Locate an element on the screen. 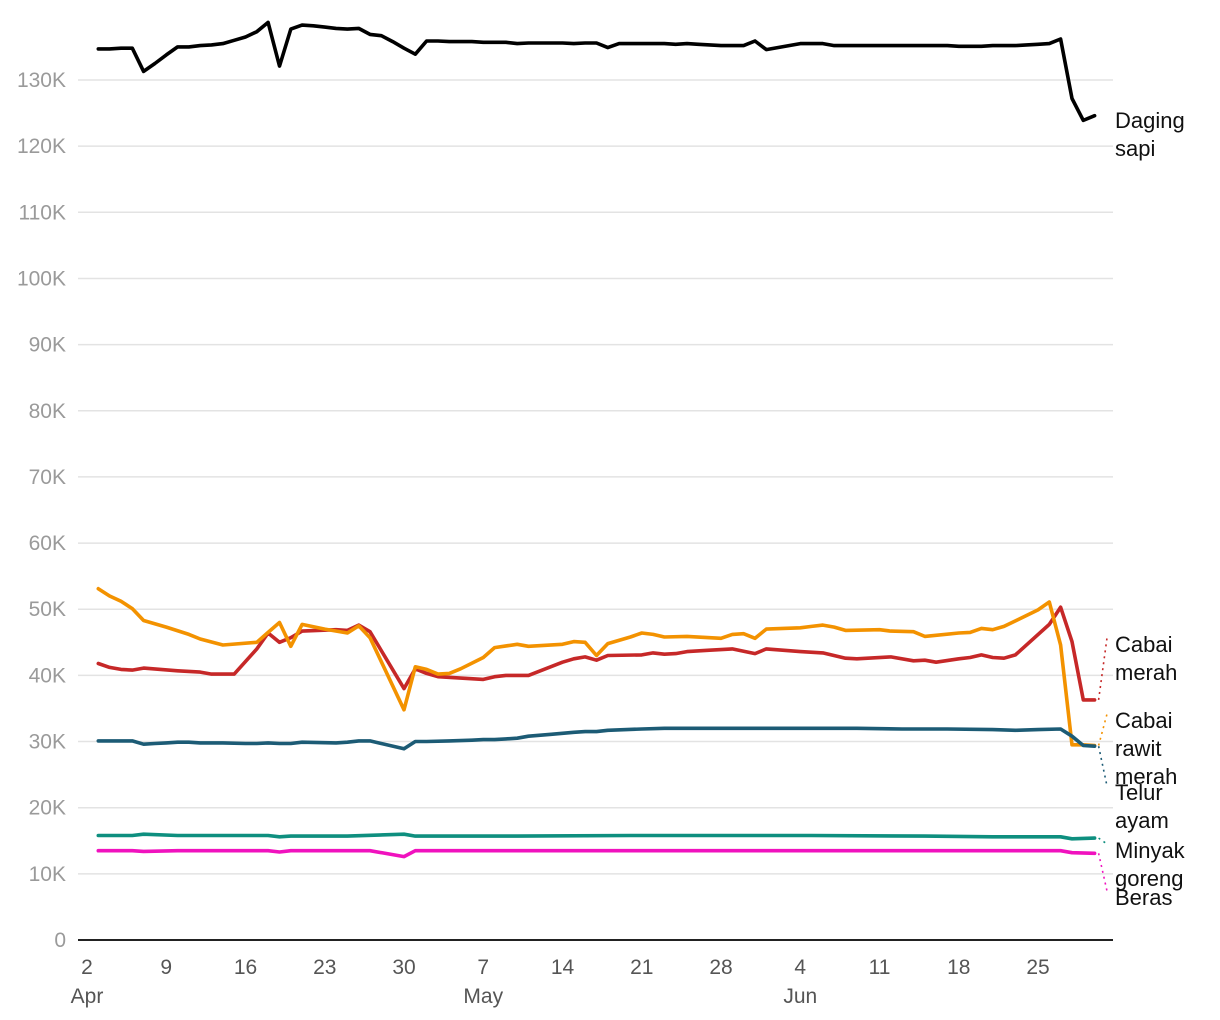 This screenshot has width=1220, height=1020. label-leader-minyak-goreng is located at coordinates (1103, 841).